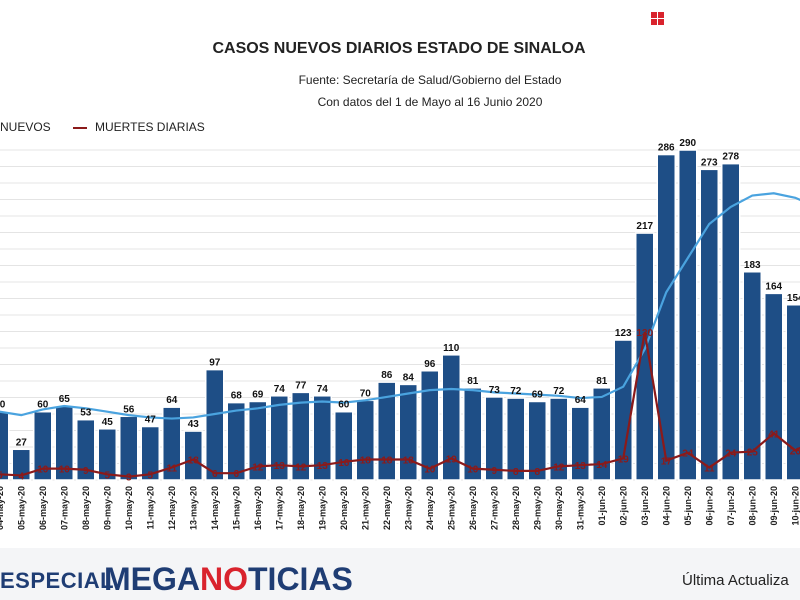 The height and width of the screenshot is (600, 800). I want to click on bar-label: 27, so click(22, 442).